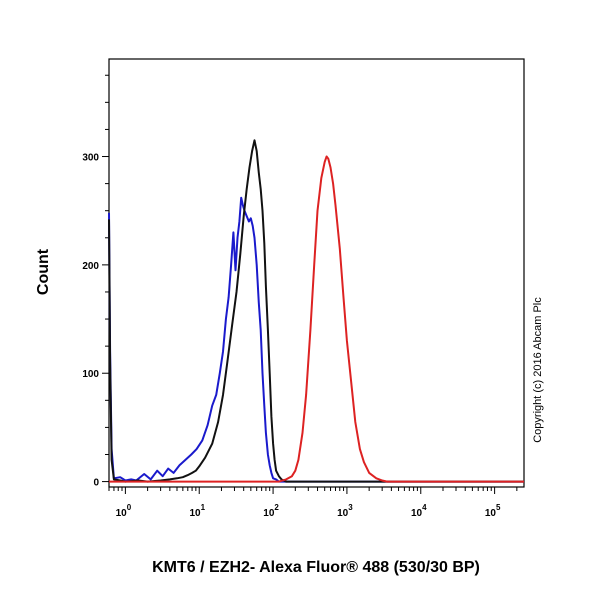 The height and width of the screenshot is (605, 600). Describe the element at coordinates (90, 374) in the screenshot. I see `y-tick-label: 100` at that location.